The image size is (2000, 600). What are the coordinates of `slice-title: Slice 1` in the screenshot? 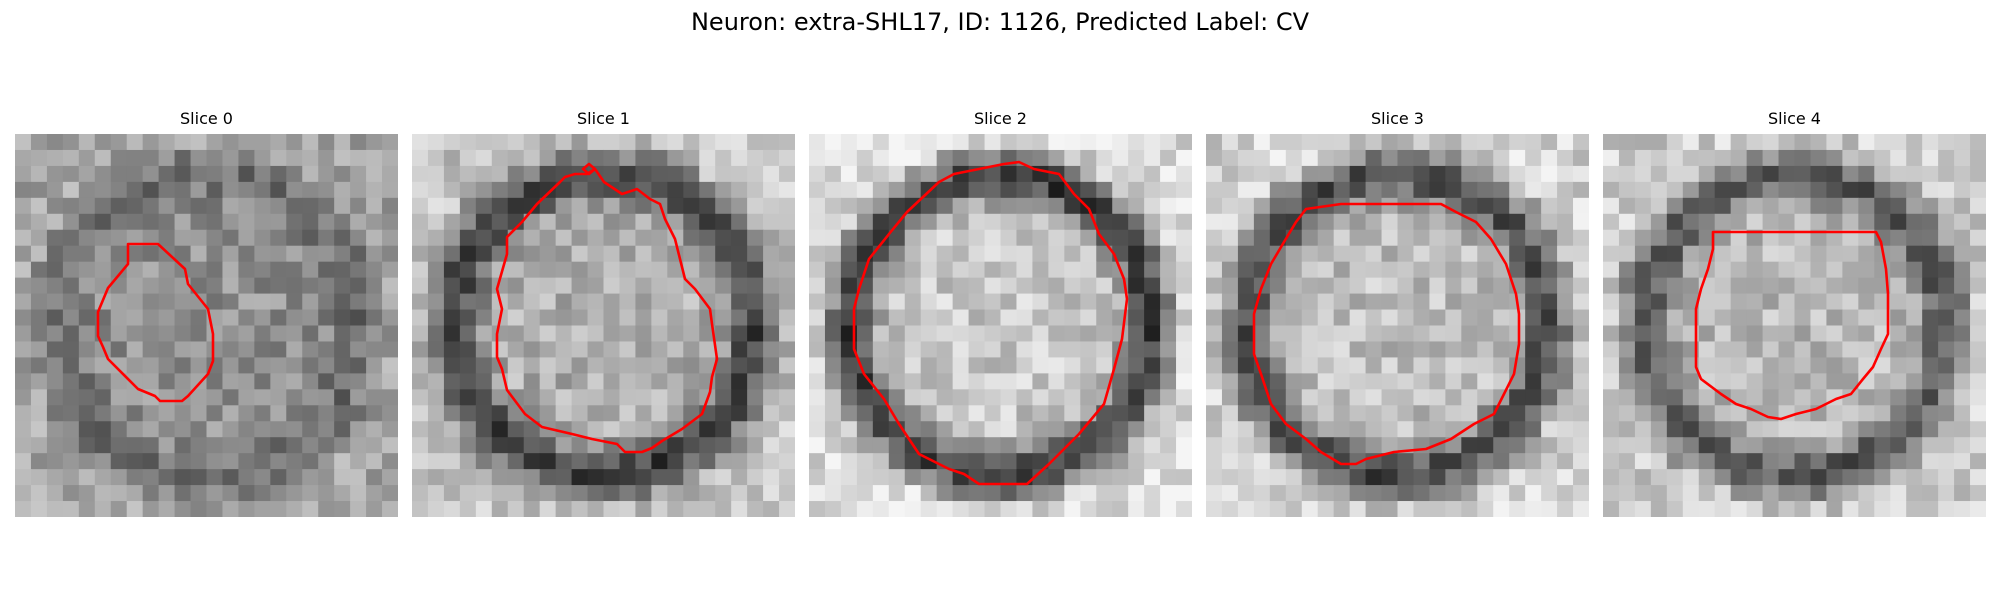 It's located at (603, 118).